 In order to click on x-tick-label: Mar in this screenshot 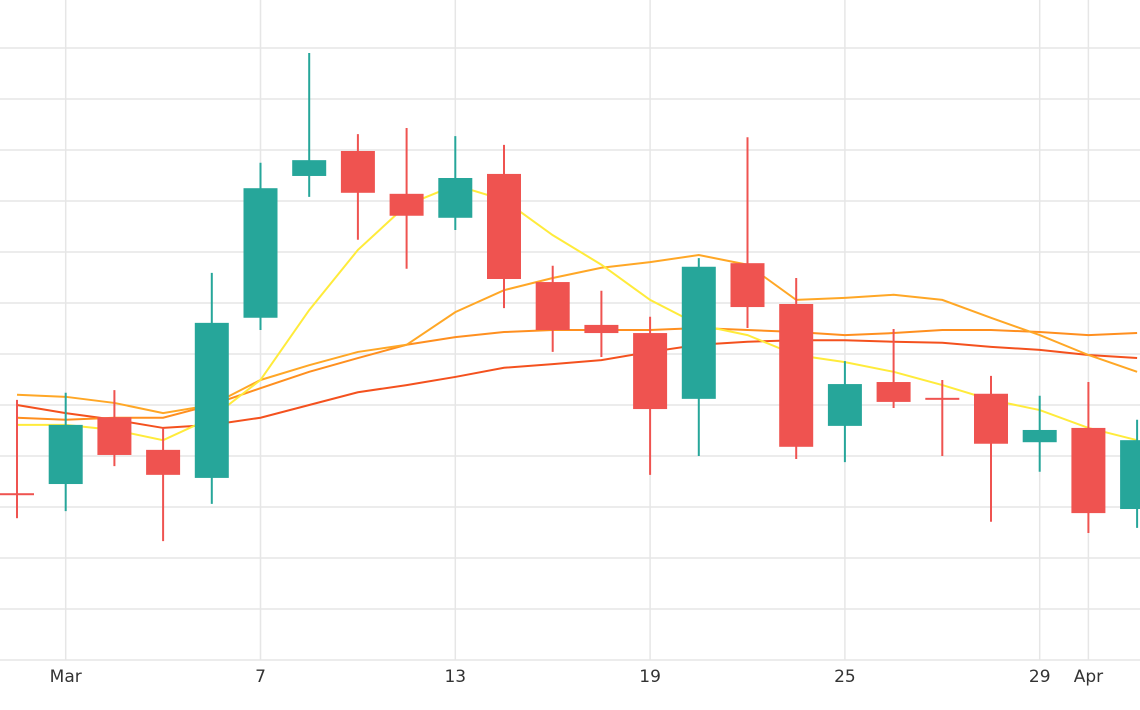, I will do `click(66, 677)`.